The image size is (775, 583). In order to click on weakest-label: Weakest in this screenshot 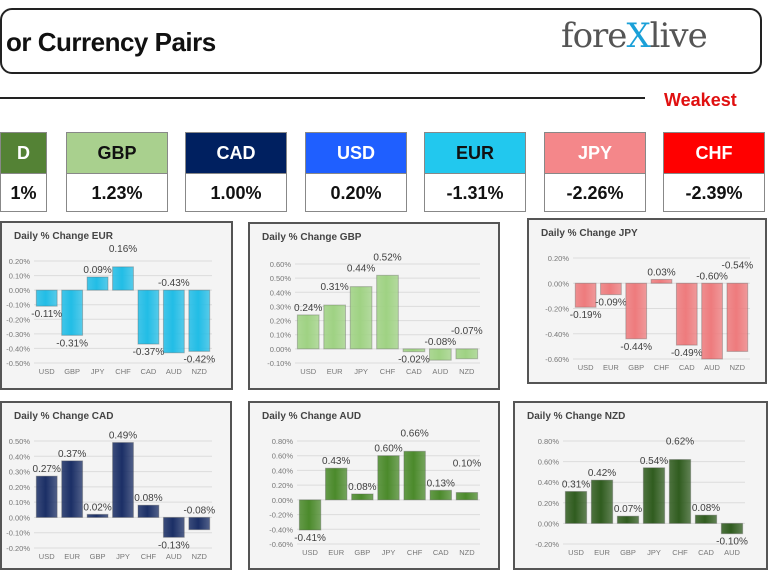, I will do `click(700, 100)`.